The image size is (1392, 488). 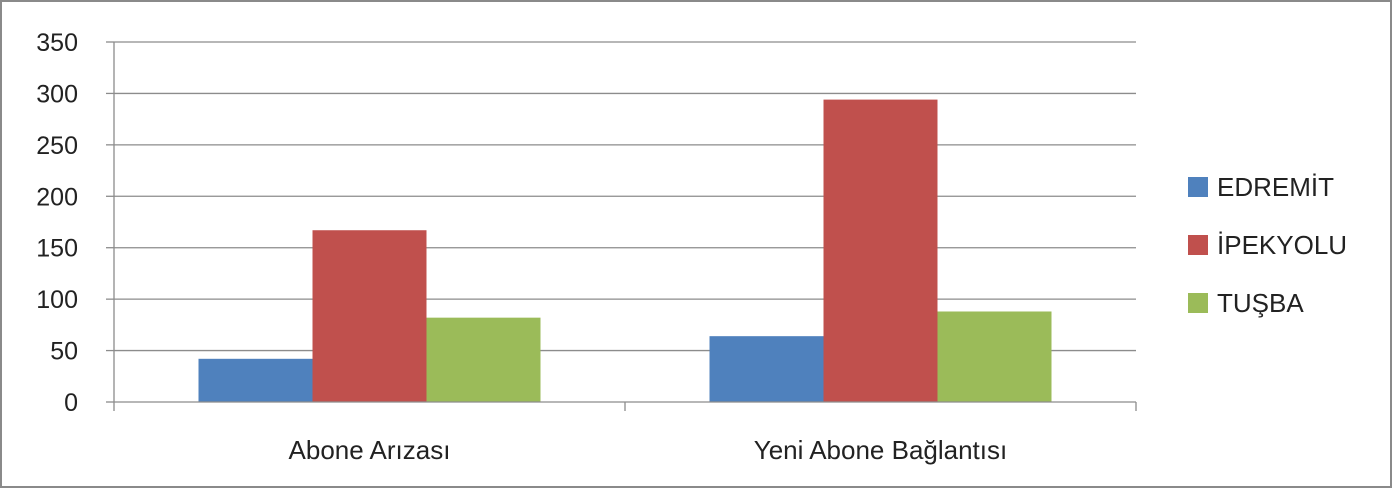 What do you see at coordinates (57, 43) in the screenshot?
I see `y-tick-label: 350` at bounding box center [57, 43].